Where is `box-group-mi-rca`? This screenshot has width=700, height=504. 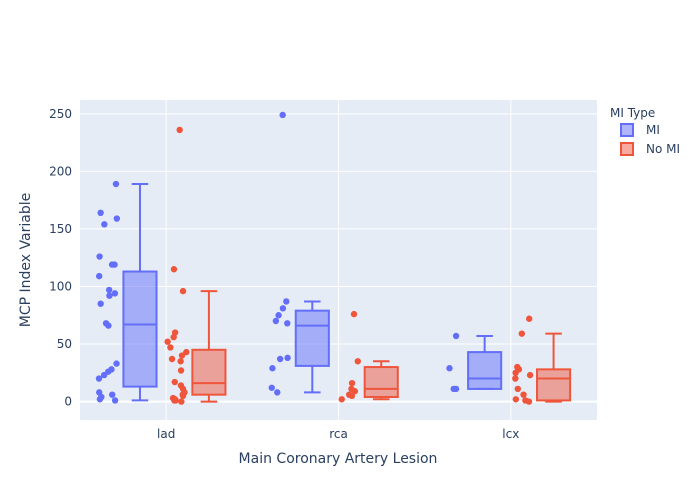 box-group-mi-rca is located at coordinates (299, 253).